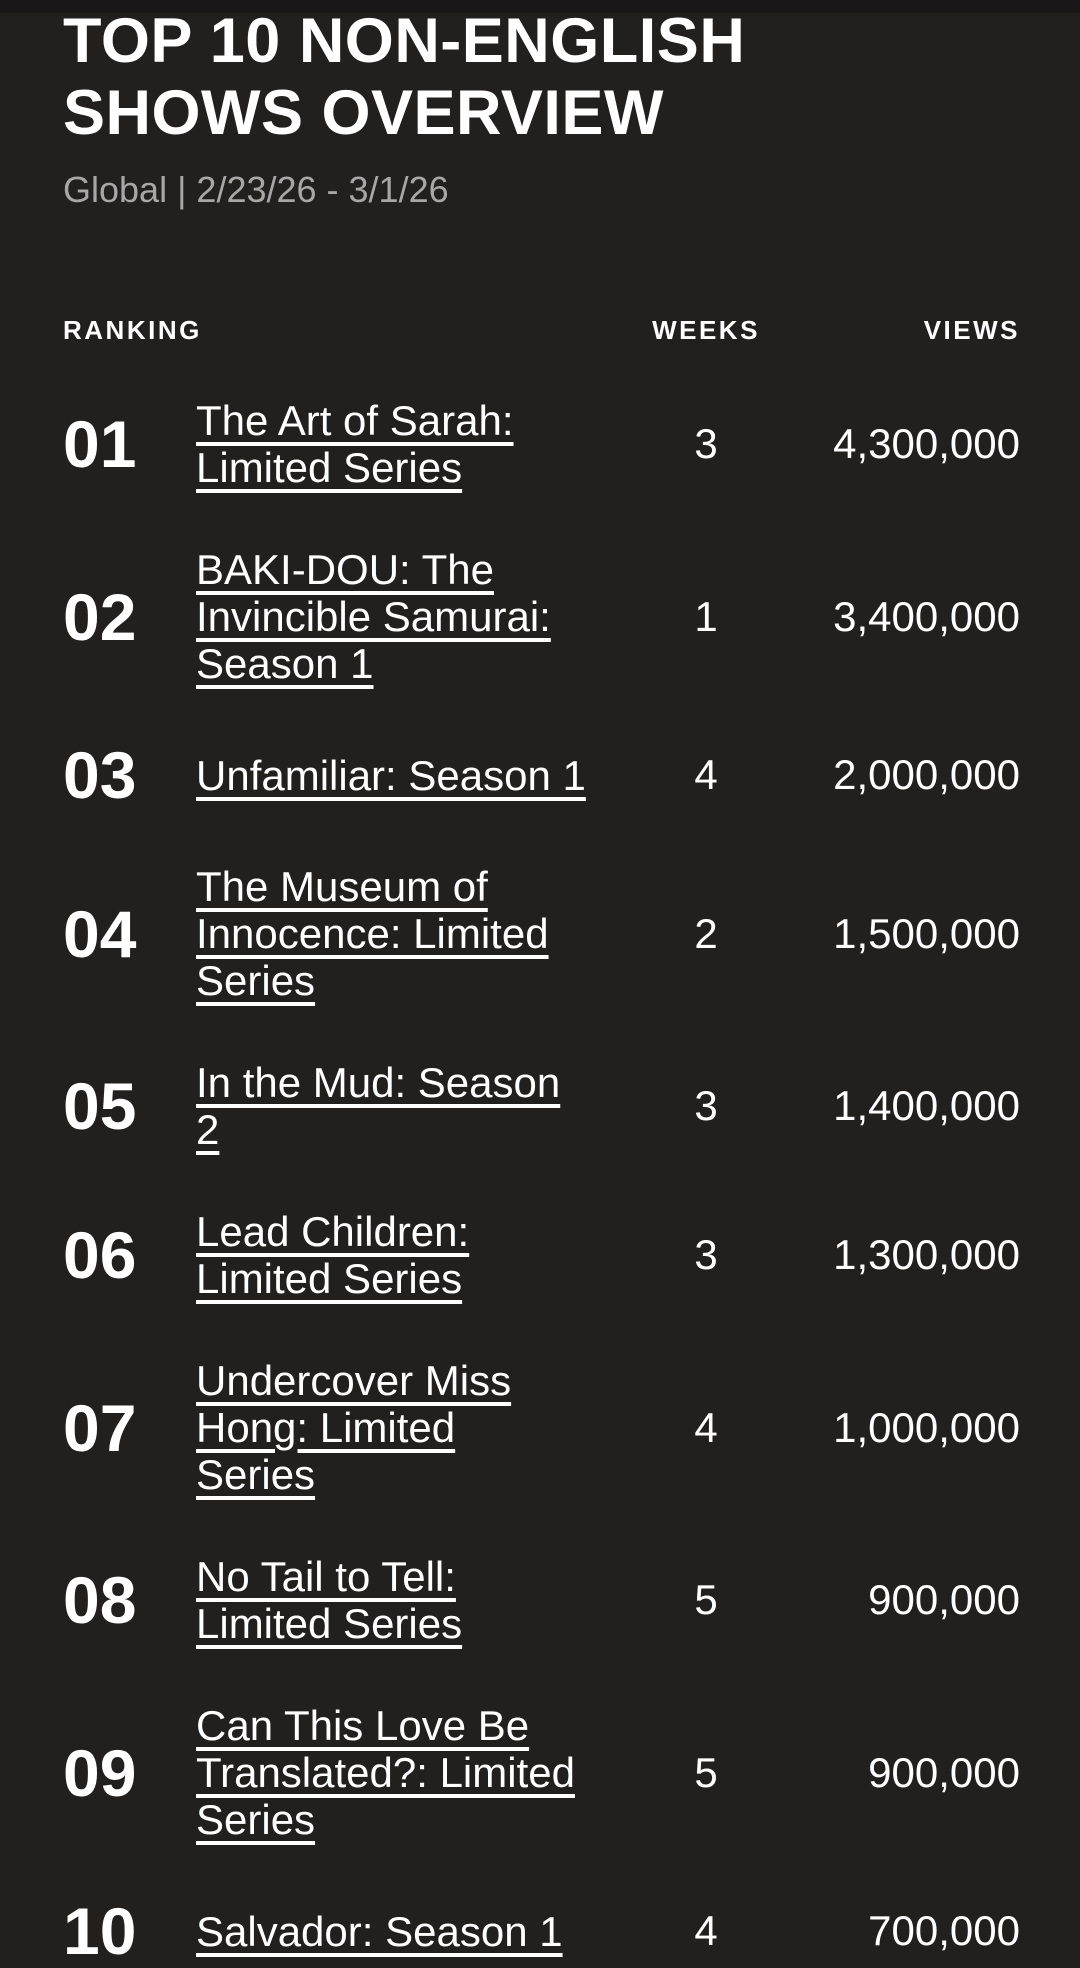 This screenshot has width=1080, height=1968. What do you see at coordinates (926, 774) in the screenshot?
I see `views-value: 2,000,000` at bounding box center [926, 774].